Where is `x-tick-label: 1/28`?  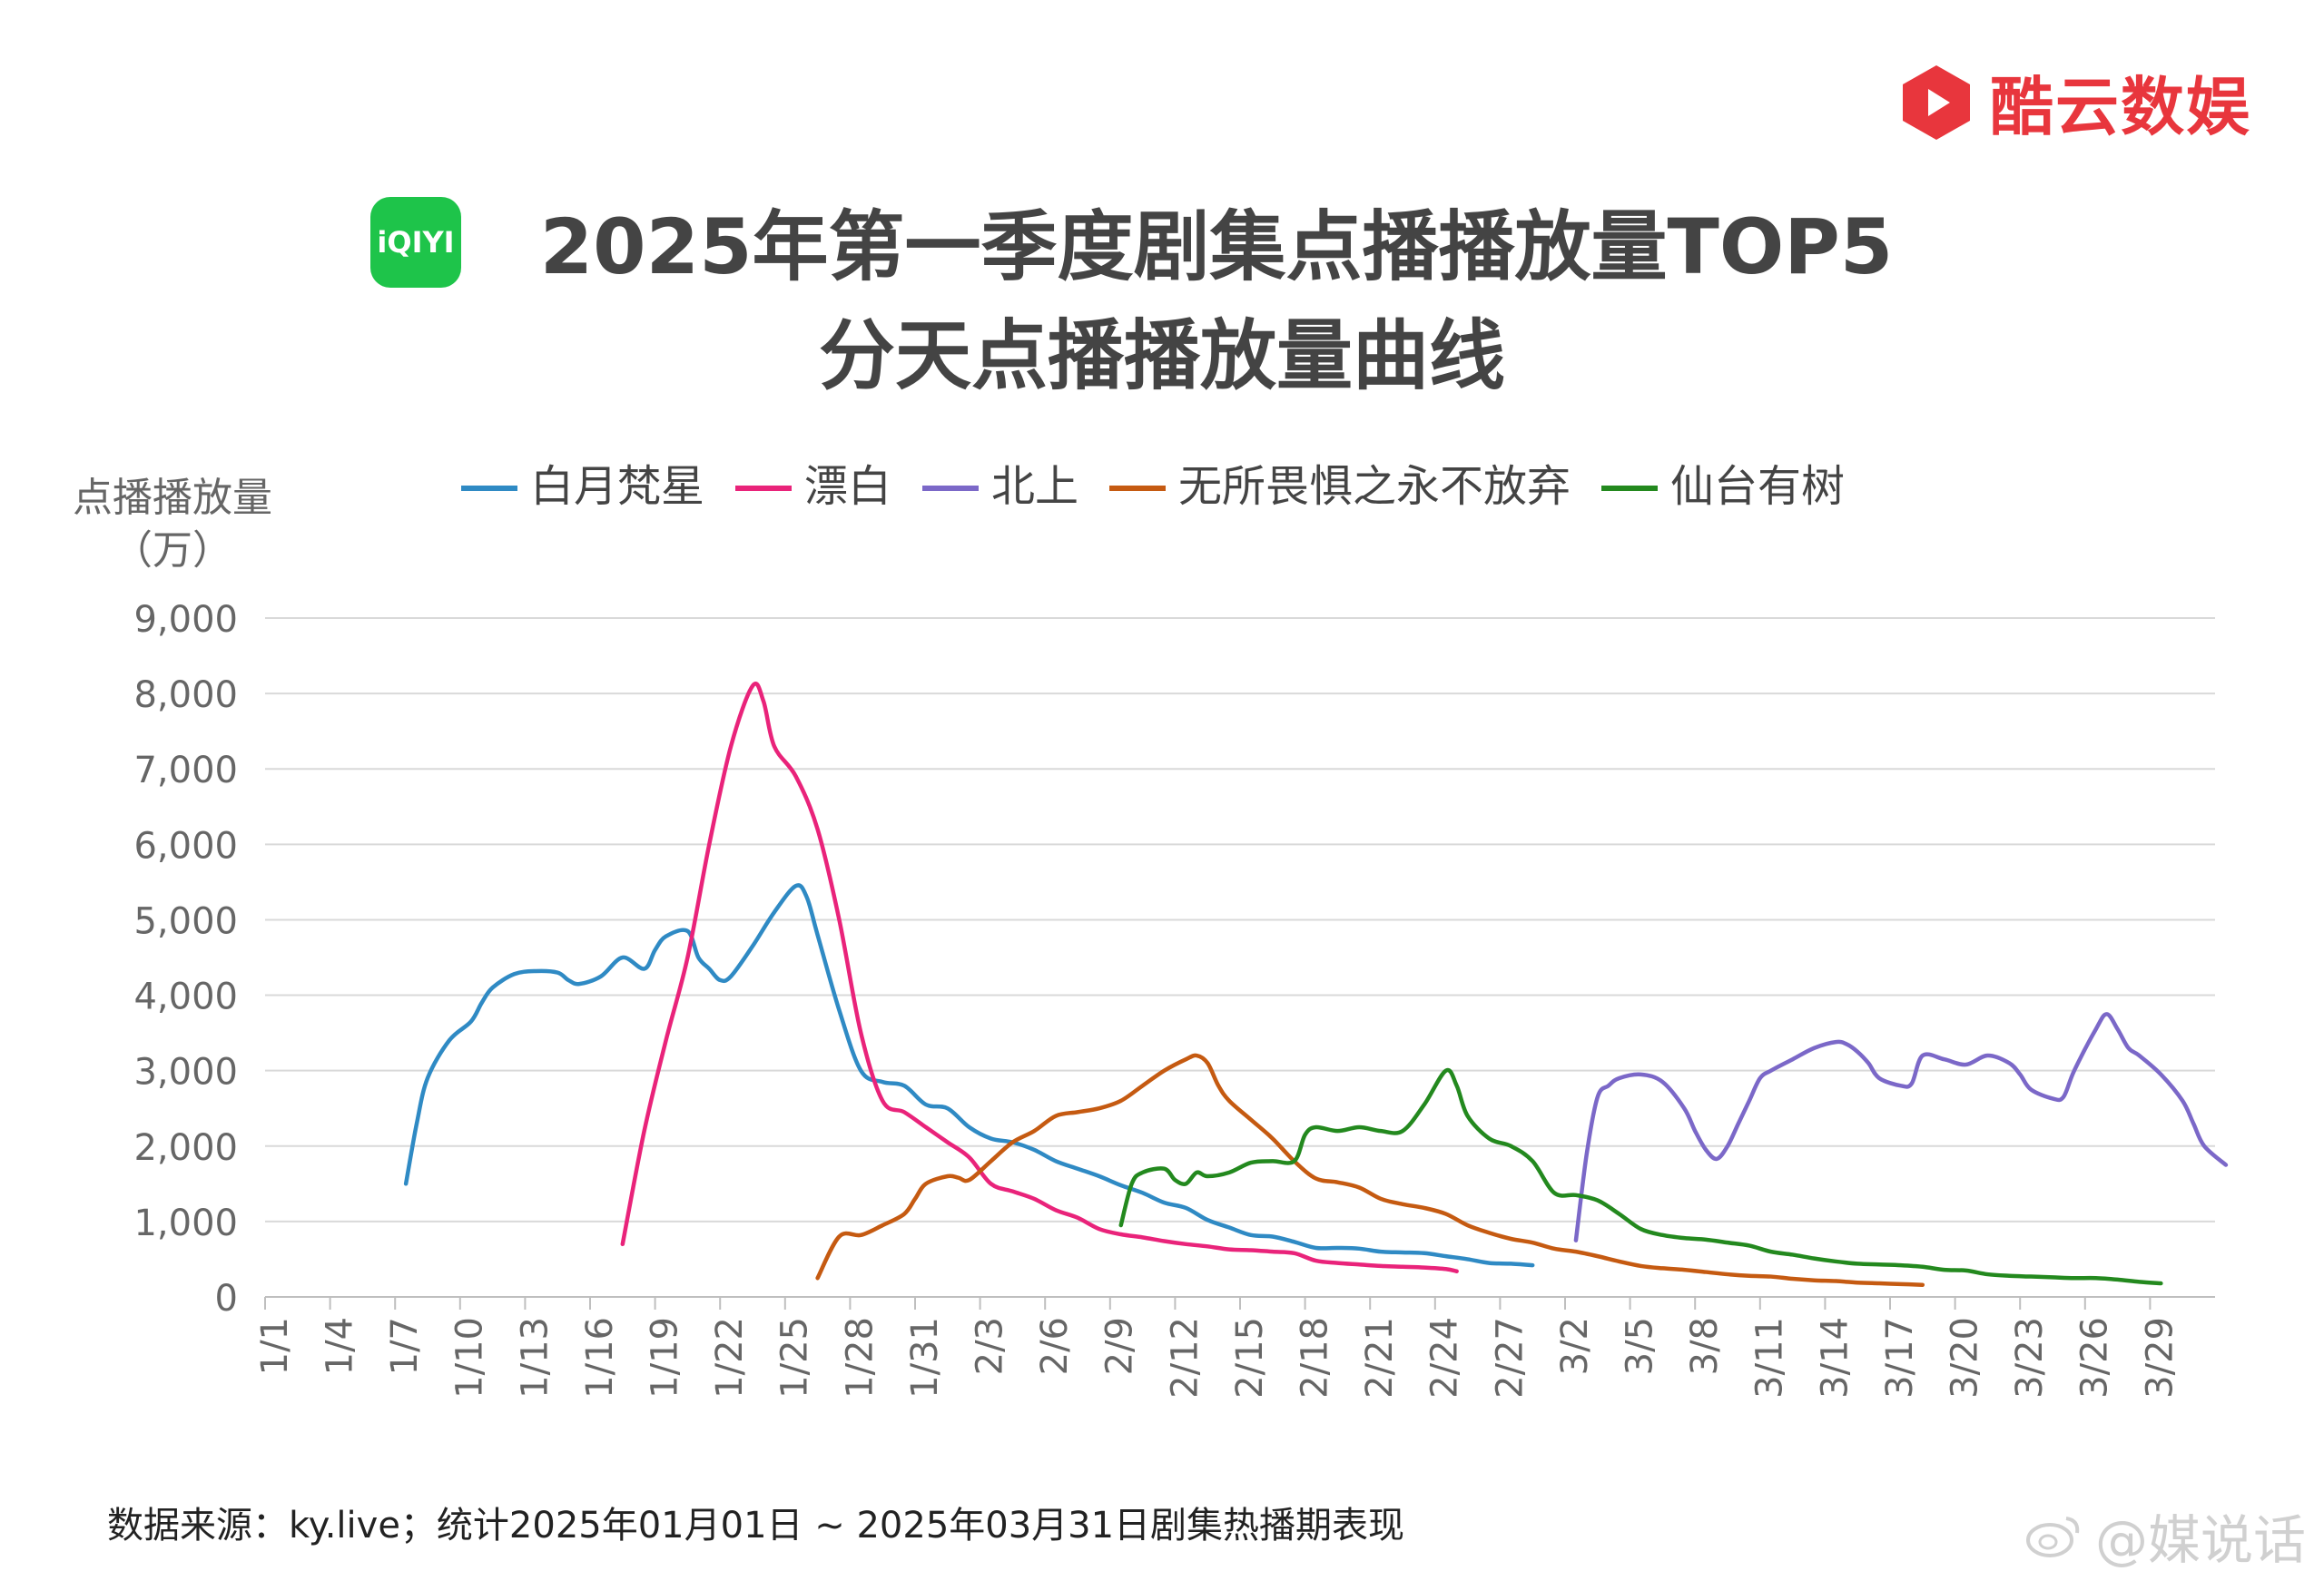
x-tick-label: 1/28 is located at coordinates (860, 1358).